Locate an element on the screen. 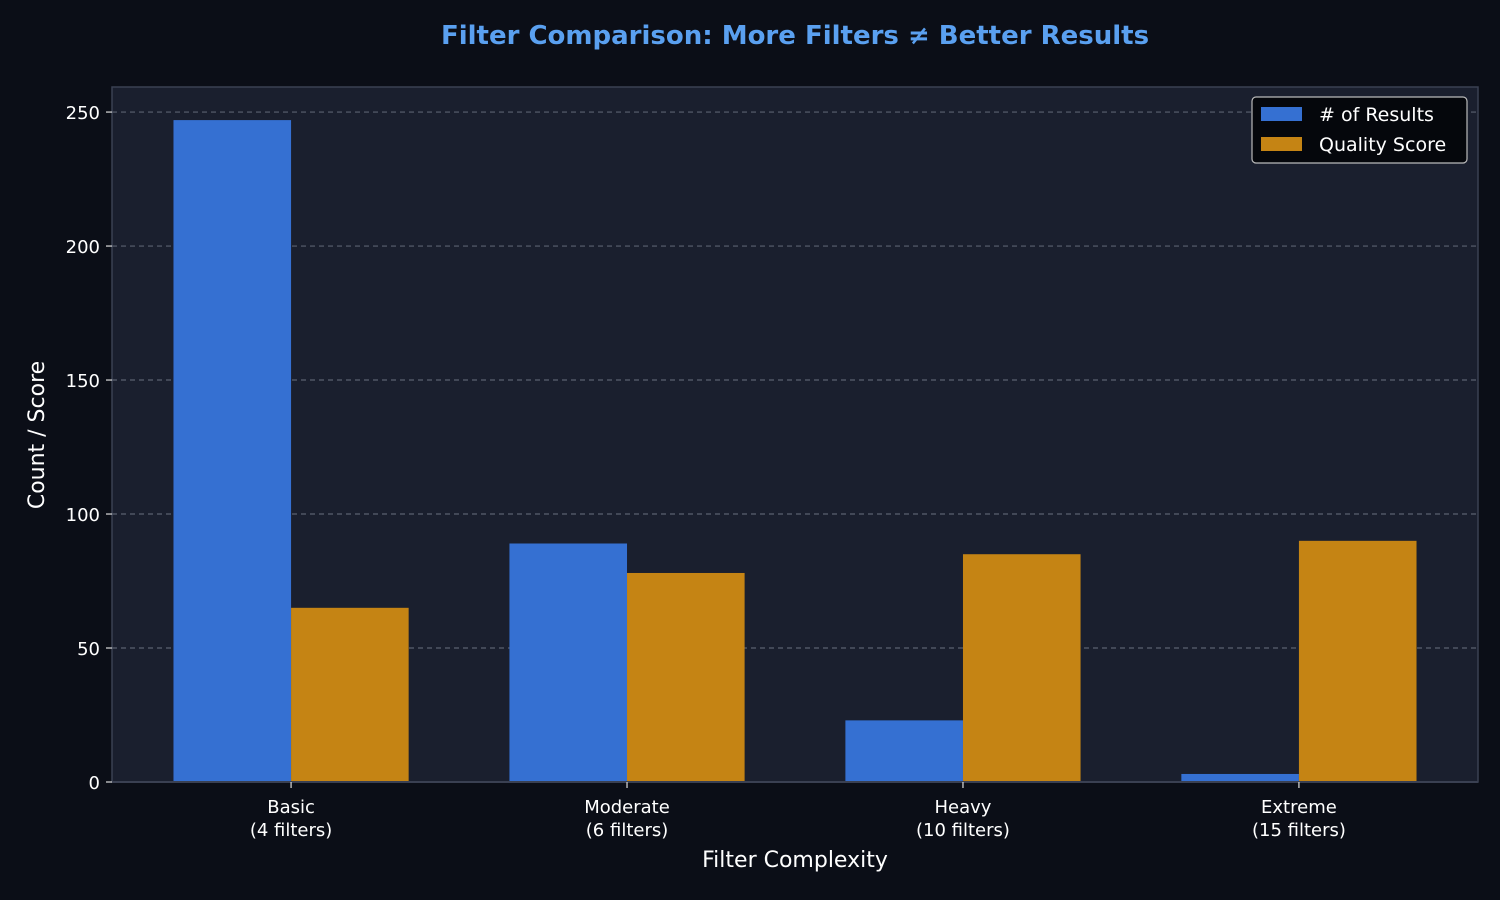 The width and height of the screenshot is (1500, 900). legend-swatch-results is located at coordinates (1281, 114).